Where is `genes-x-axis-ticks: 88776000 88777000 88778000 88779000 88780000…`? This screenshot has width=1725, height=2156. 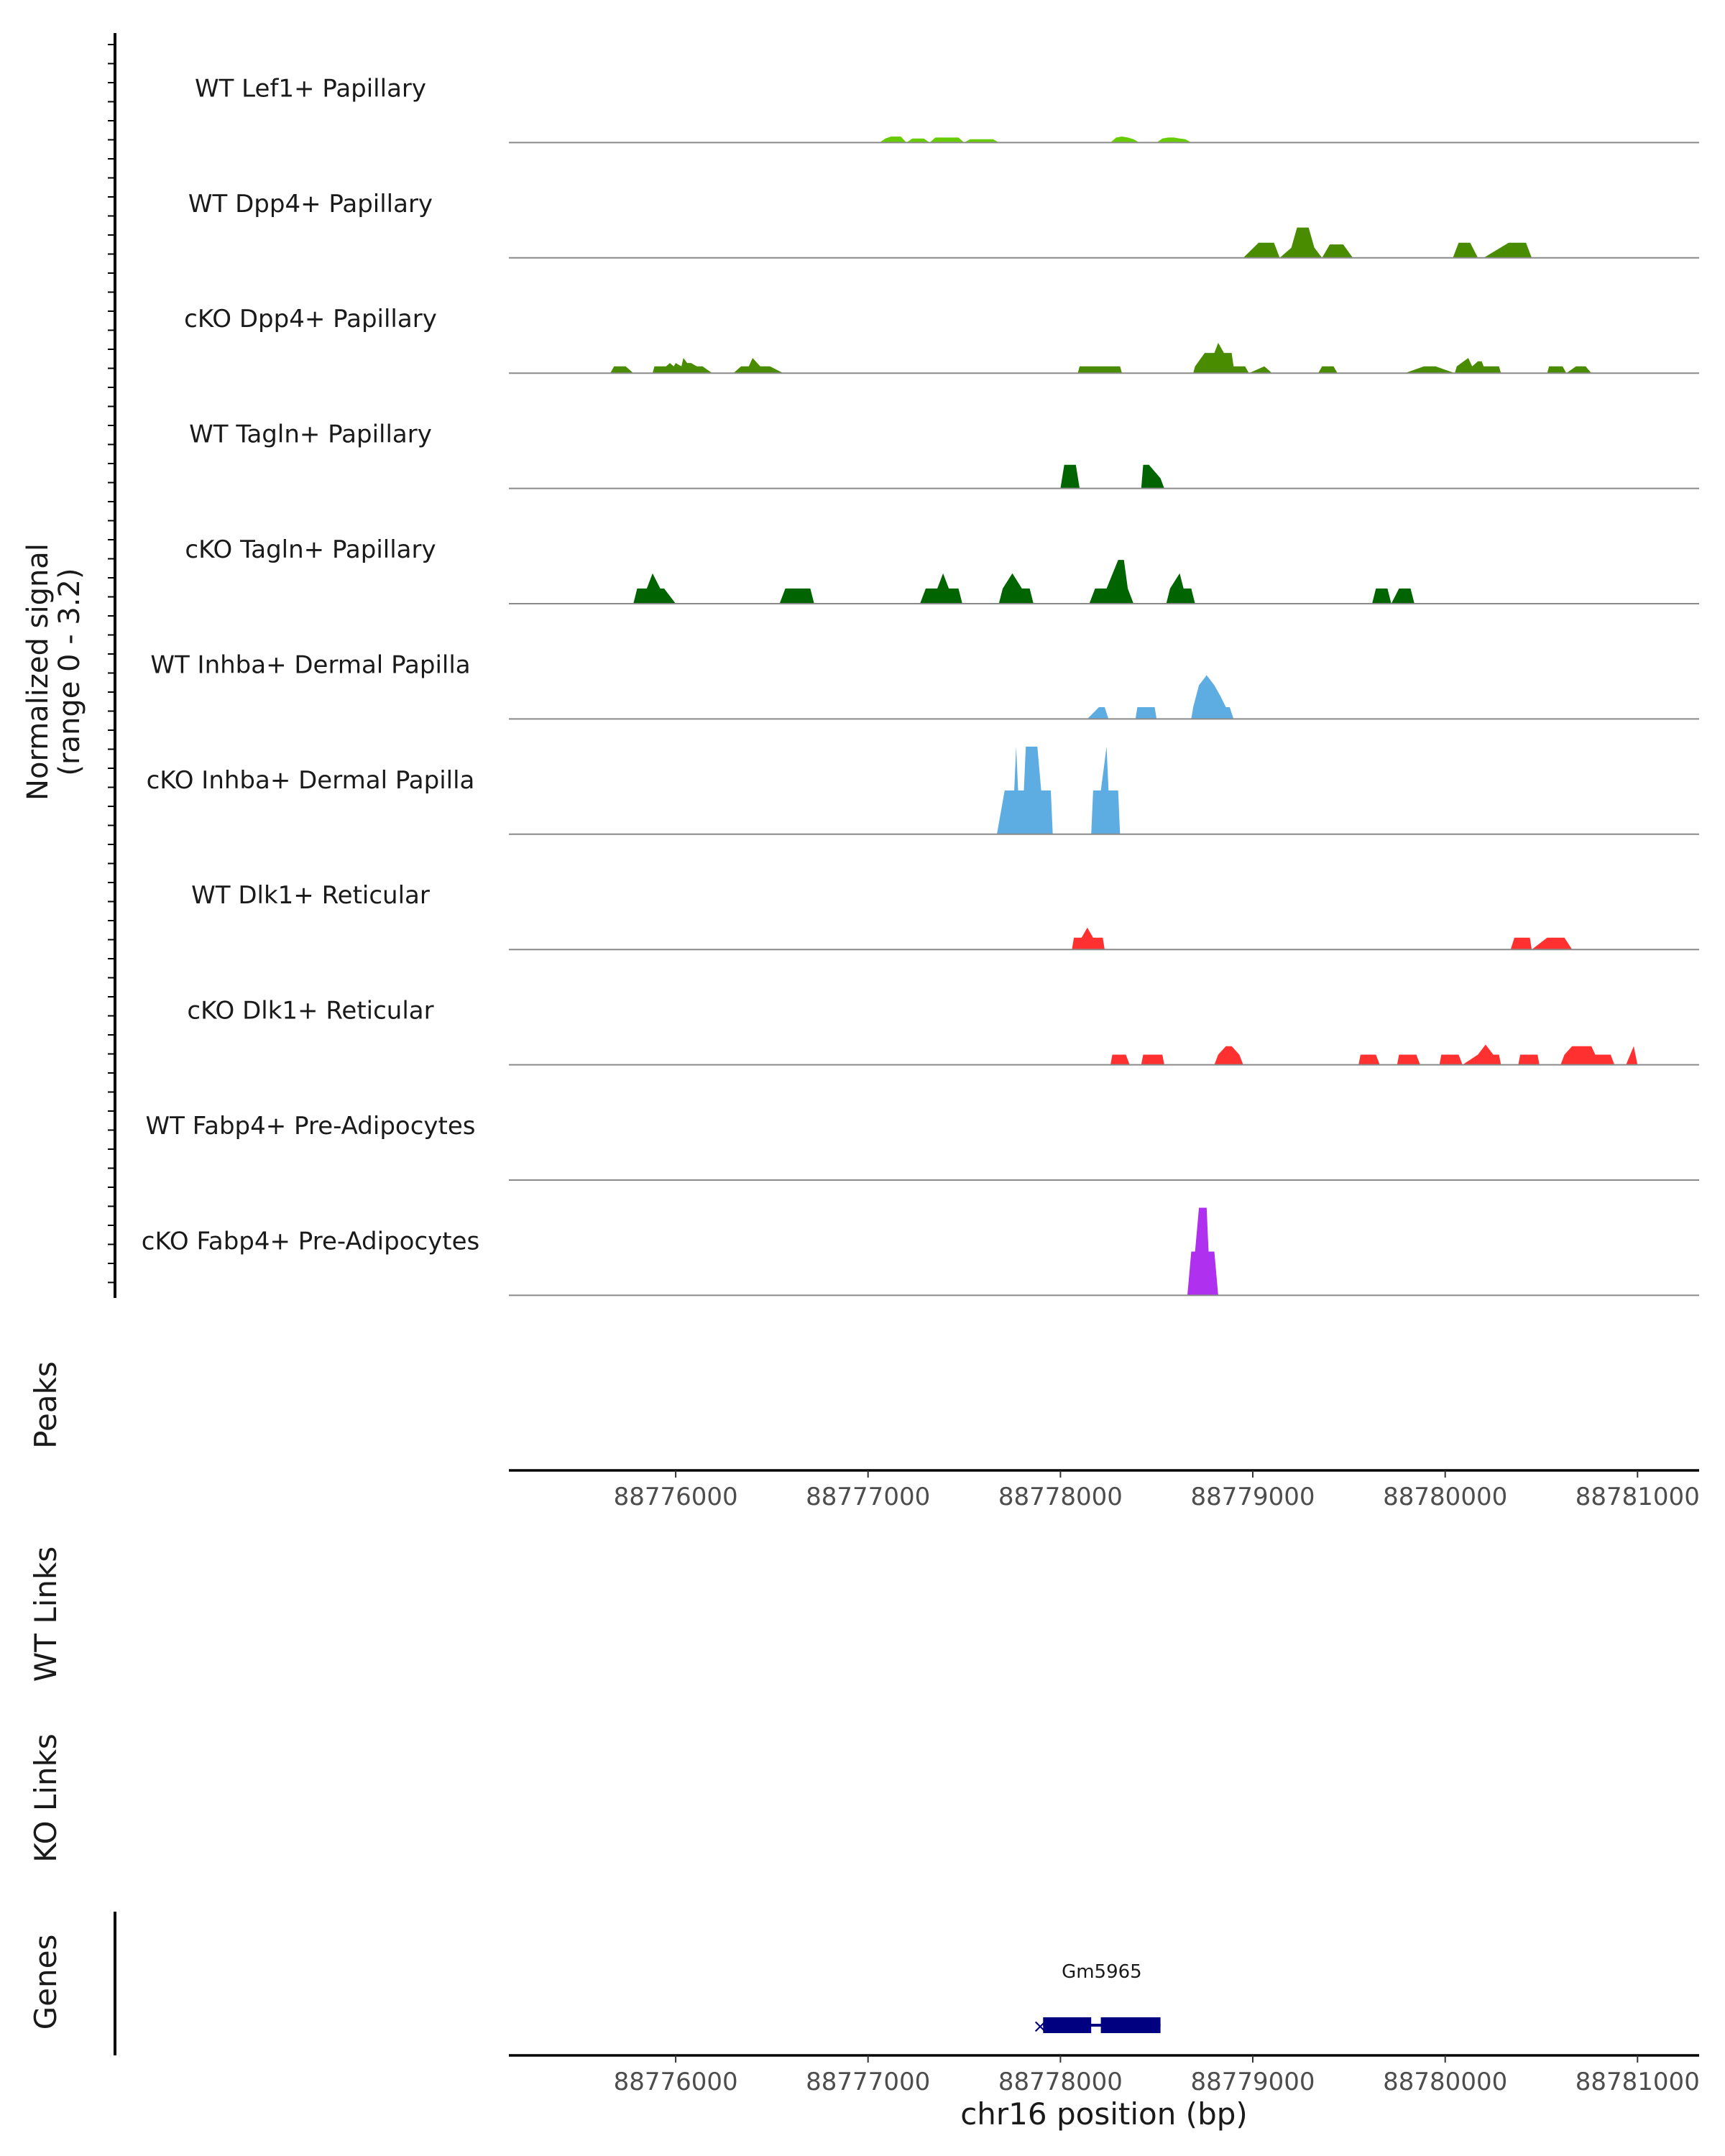
genes-x-axis-ticks: 88776000 88777000 88778000 88779000 88780000… is located at coordinates (1157, 2075).